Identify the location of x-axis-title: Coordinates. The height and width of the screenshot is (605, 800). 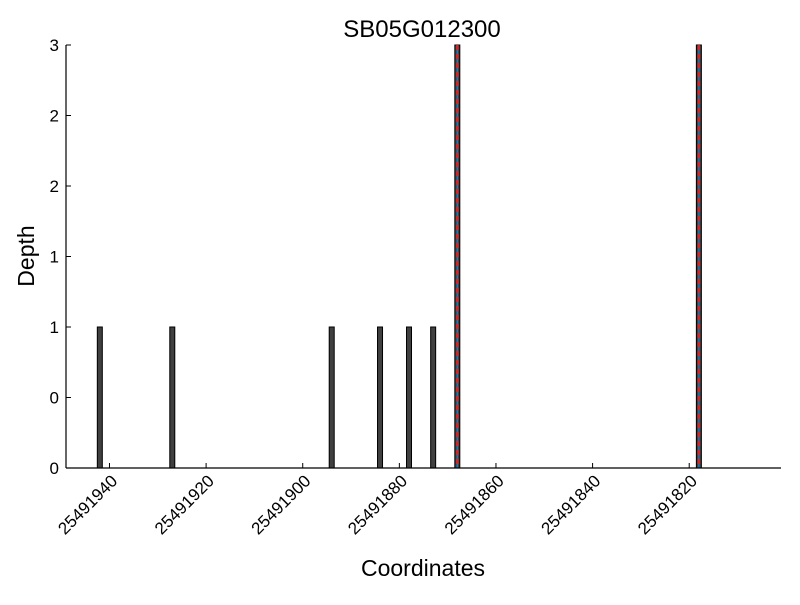
(423, 568).